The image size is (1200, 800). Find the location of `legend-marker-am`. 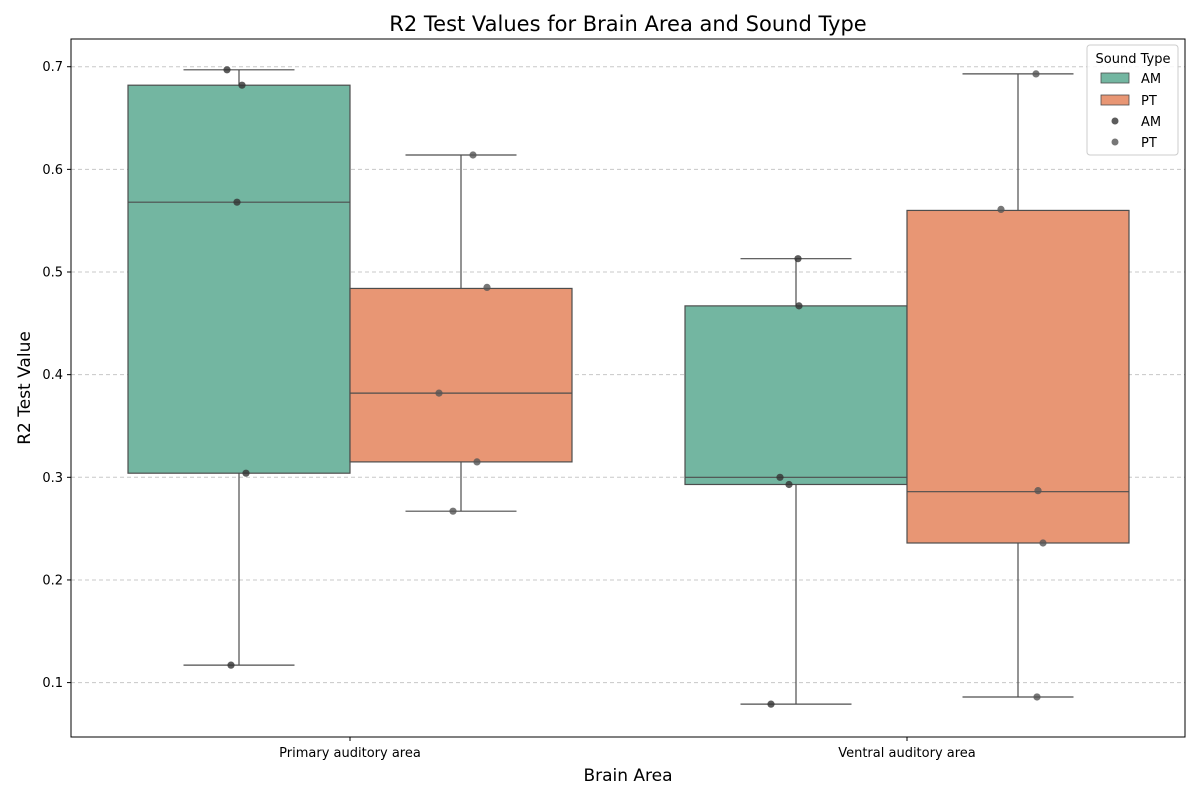

legend-marker-am is located at coordinates (1115, 121).